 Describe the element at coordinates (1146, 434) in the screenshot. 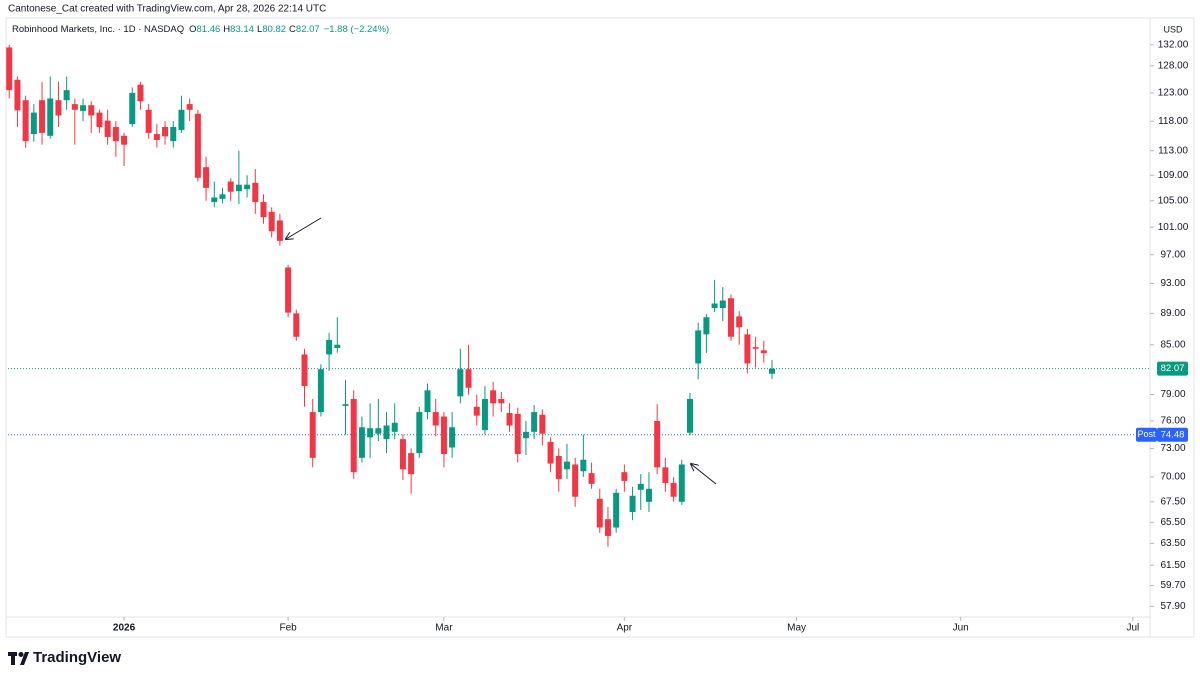

I see `post-market-tag` at that location.